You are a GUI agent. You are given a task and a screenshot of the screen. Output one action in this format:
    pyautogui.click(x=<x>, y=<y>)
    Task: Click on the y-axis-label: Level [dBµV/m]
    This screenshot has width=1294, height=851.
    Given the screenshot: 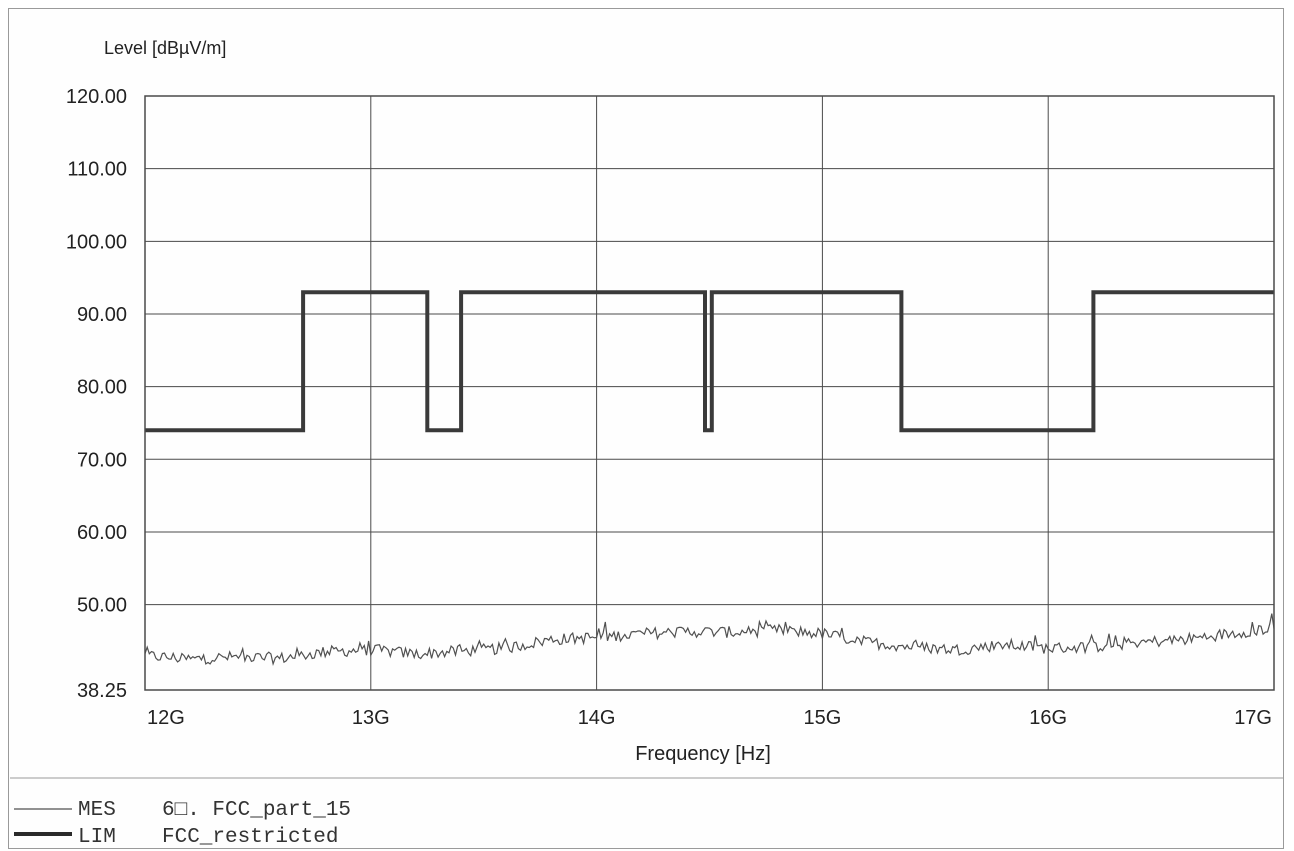 What is the action you would take?
    pyautogui.click(x=165, y=48)
    